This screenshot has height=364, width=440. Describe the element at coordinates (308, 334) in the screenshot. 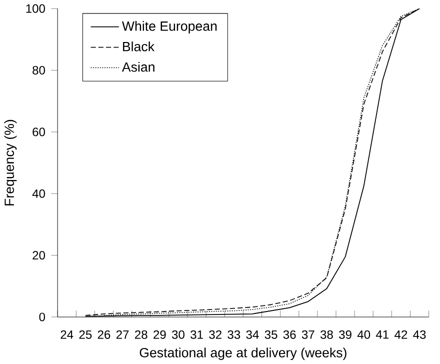

I see `x-tick-label: 37` at that location.